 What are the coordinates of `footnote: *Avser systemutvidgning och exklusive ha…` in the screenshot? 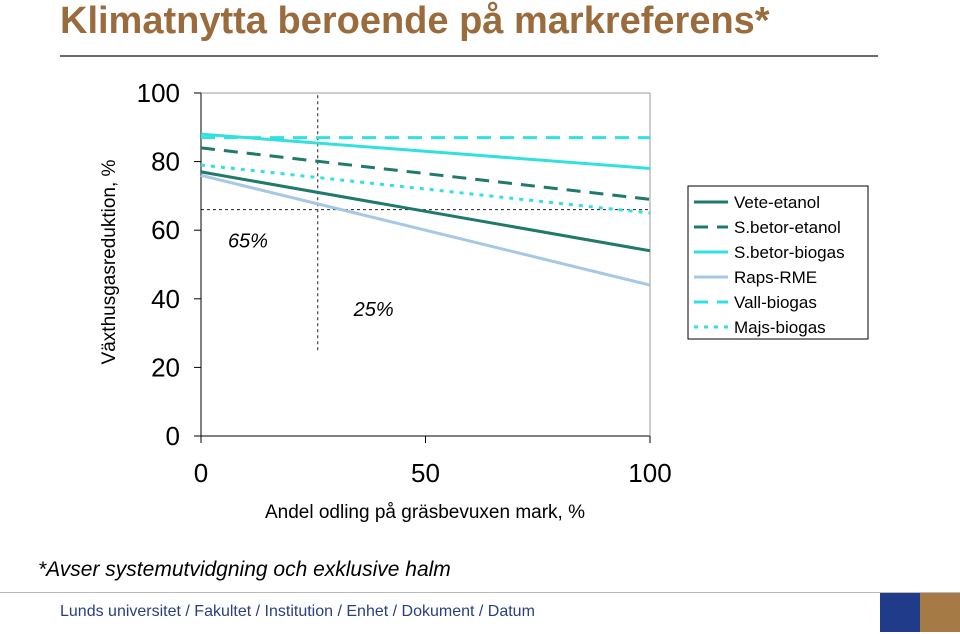 It's located at (244, 569).